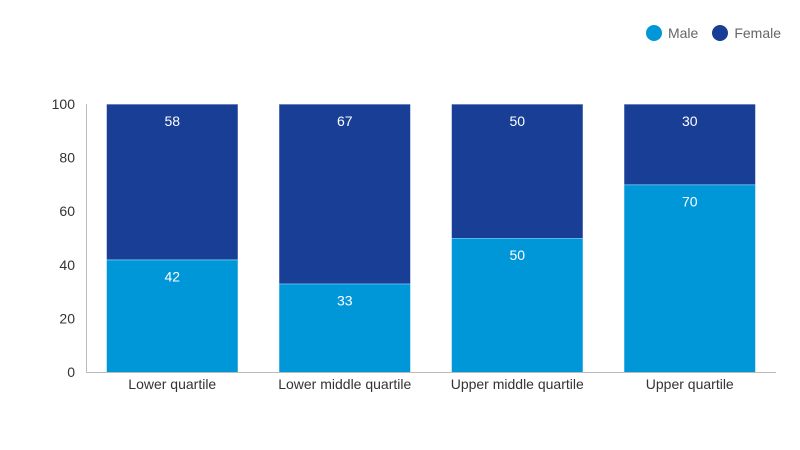 Image resolution: width=800 pixels, height=450 pixels. Describe the element at coordinates (345, 121) in the screenshot. I see `data-label-female: 67` at that location.